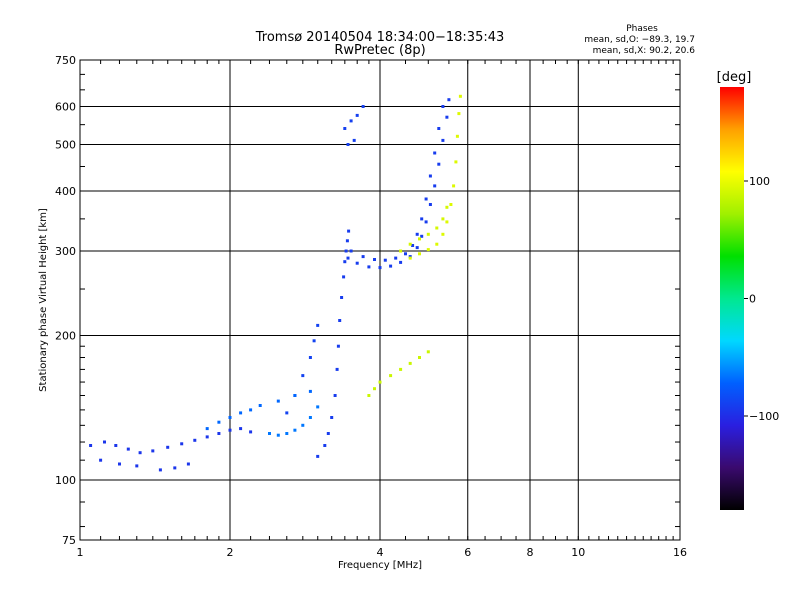  What do you see at coordinates (748, 290) in the screenshot?
I see `colorbar: [deg] 100 0 −100` at bounding box center [748, 290].